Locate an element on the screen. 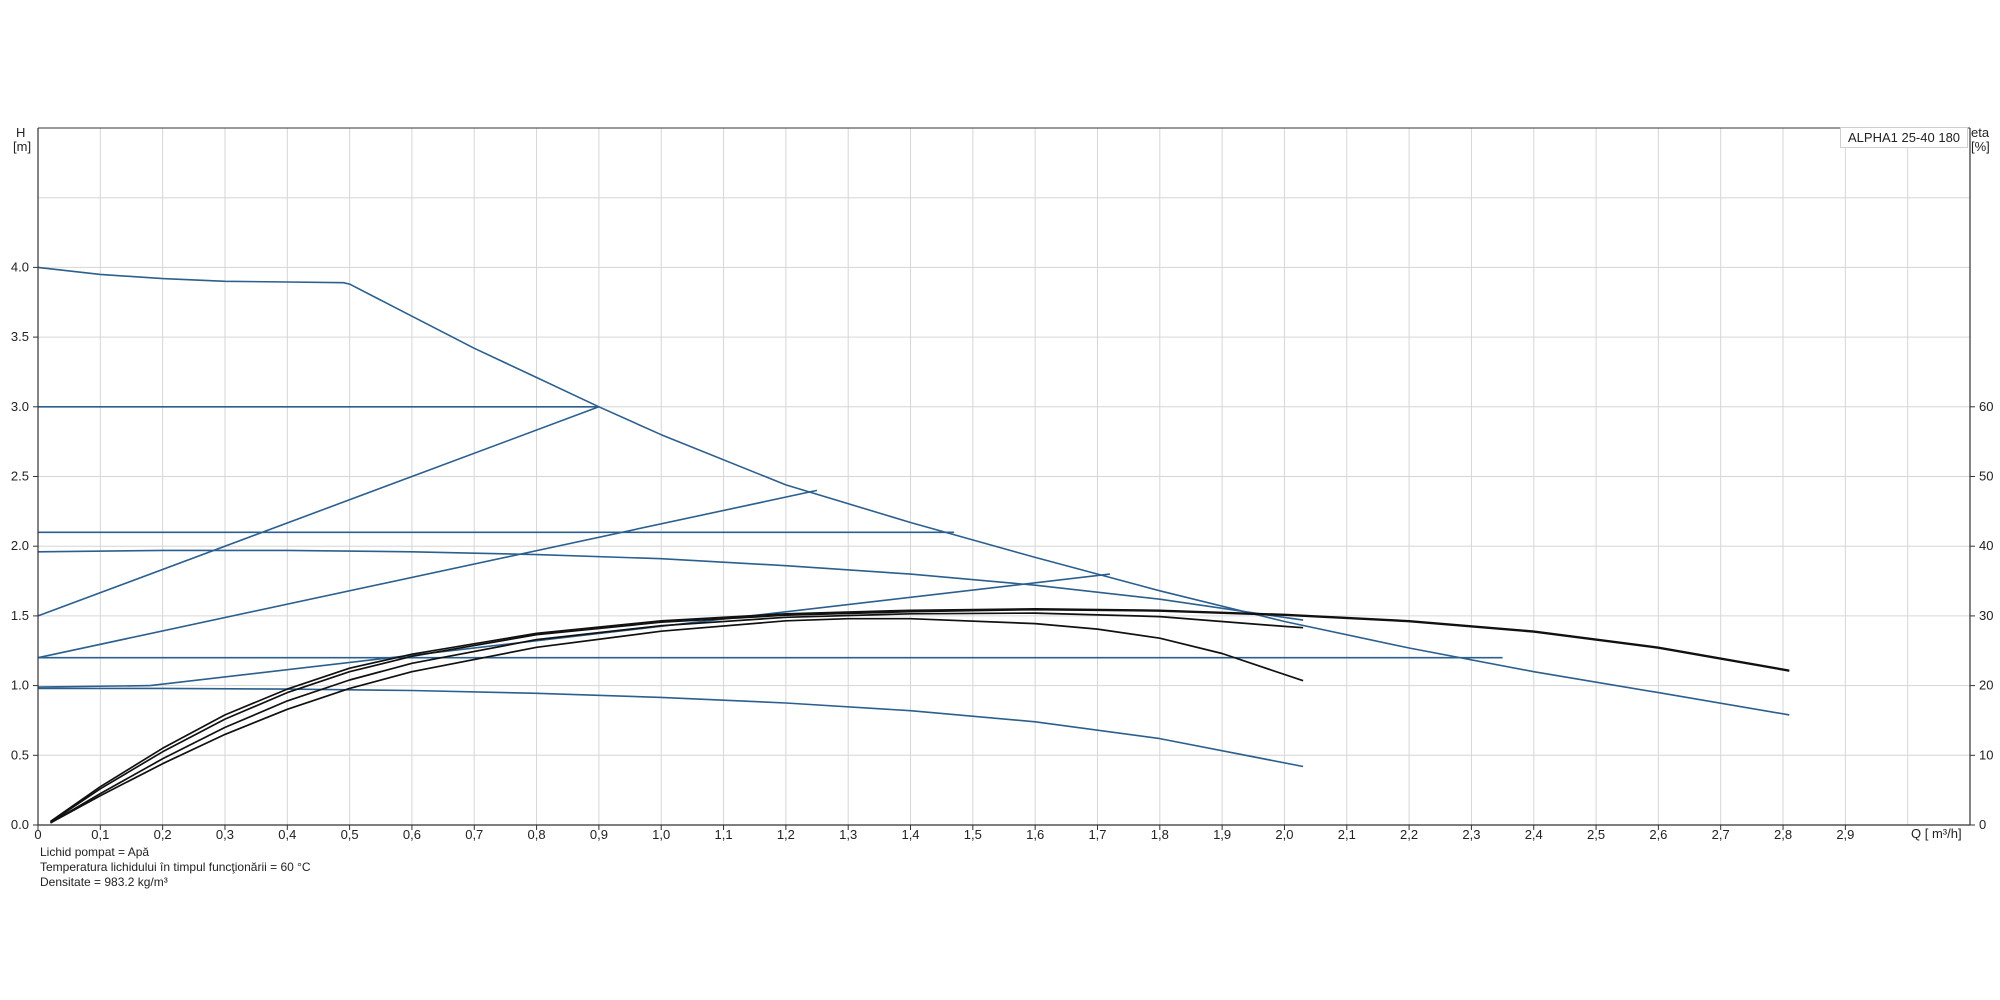  x-tick-label: 1,6 is located at coordinates (1035, 834).